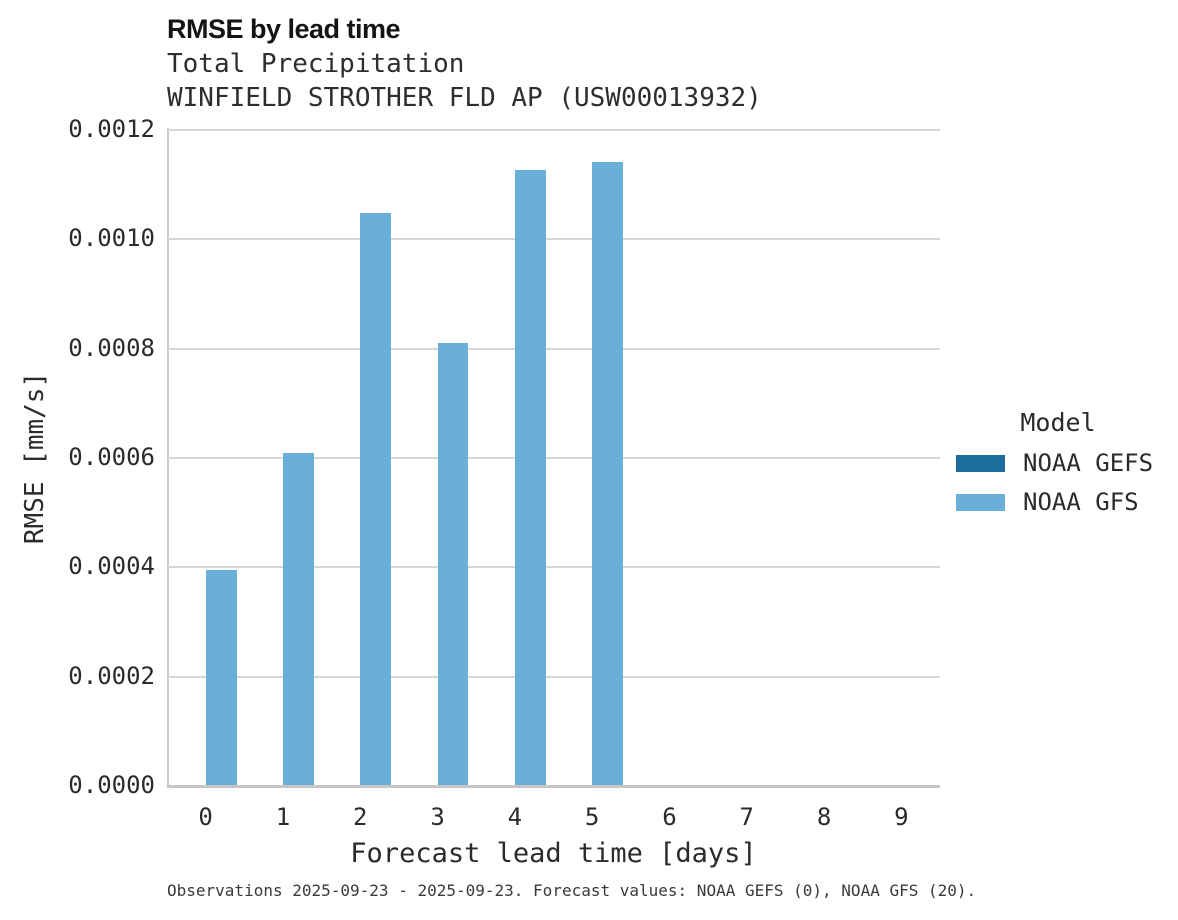 The image size is (1178, 920). I want to click on x-axis-label: Forecast lead time [days], so click(553, 853).